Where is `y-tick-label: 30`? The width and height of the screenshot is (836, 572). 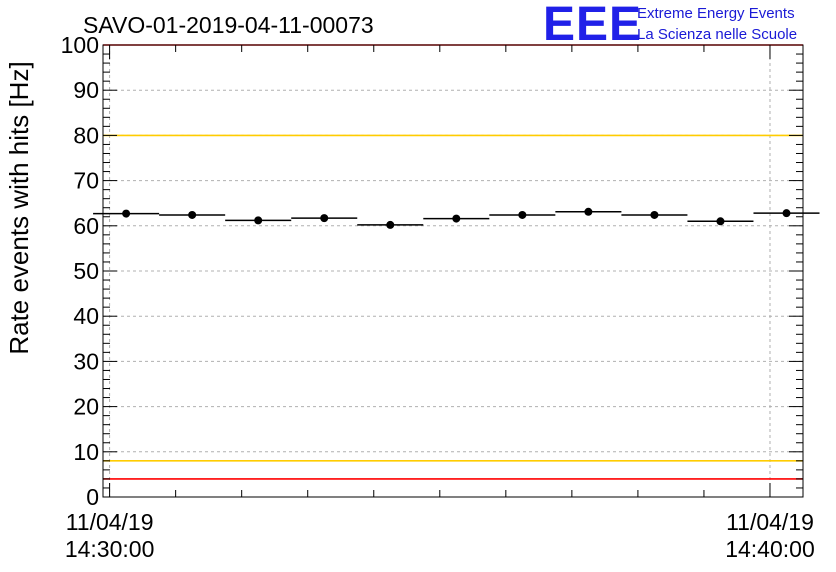 y-tick-label: 30 is located at coordinates (86, 361).